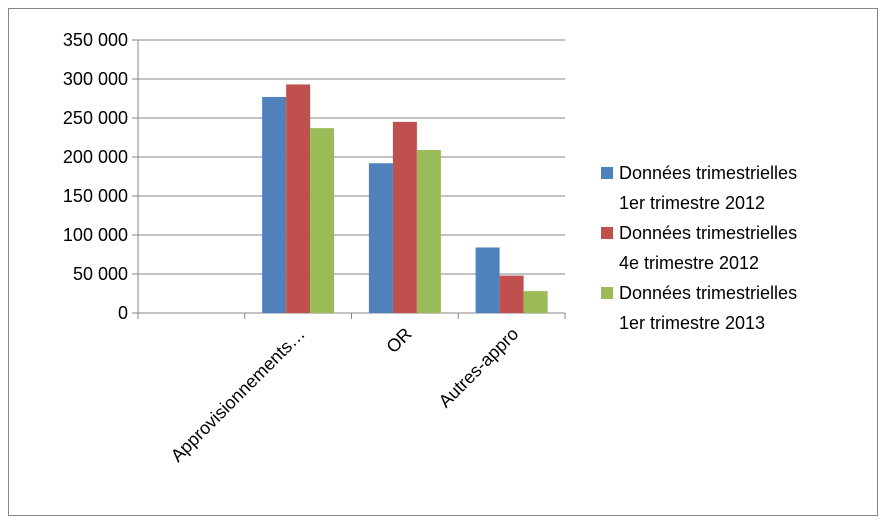 Image resolution: width=889 pixels, height=526 pixels. I want to click on y-tick-label: 100 000, so click(95, 235).